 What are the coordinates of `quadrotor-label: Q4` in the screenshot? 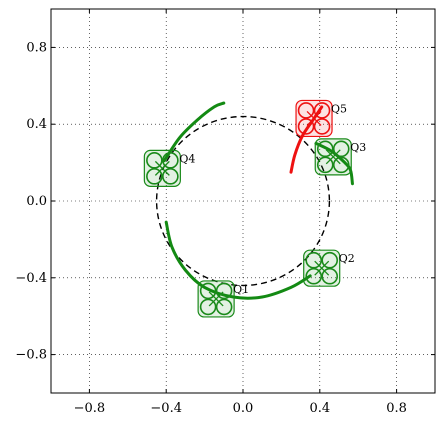 It's located at (187, 158).